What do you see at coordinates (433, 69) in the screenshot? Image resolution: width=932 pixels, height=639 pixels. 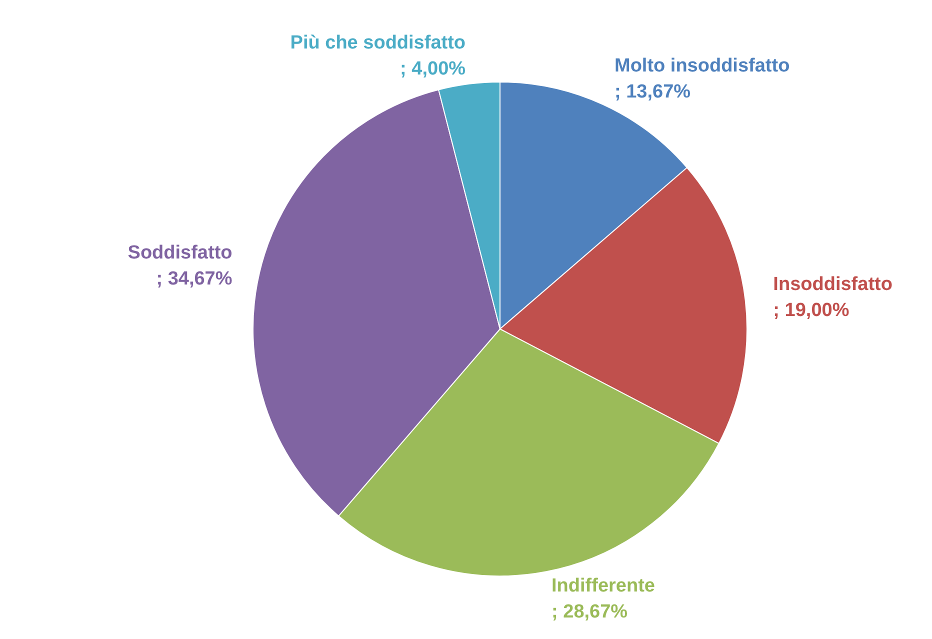 I see `data-label: ; 4,00%` at bounding box center [433, 69].